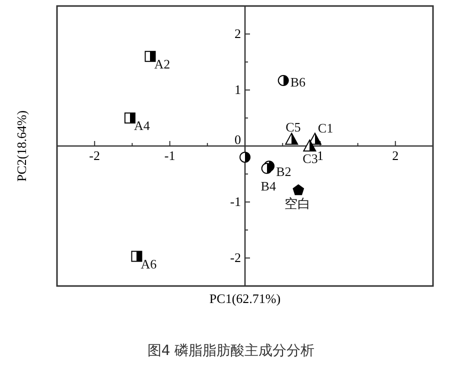 The image size is (474, 365). What do you see at coordinates (293, 126) in the screenshot?
I see `series-label: C5` at bounding box center [293, 126].